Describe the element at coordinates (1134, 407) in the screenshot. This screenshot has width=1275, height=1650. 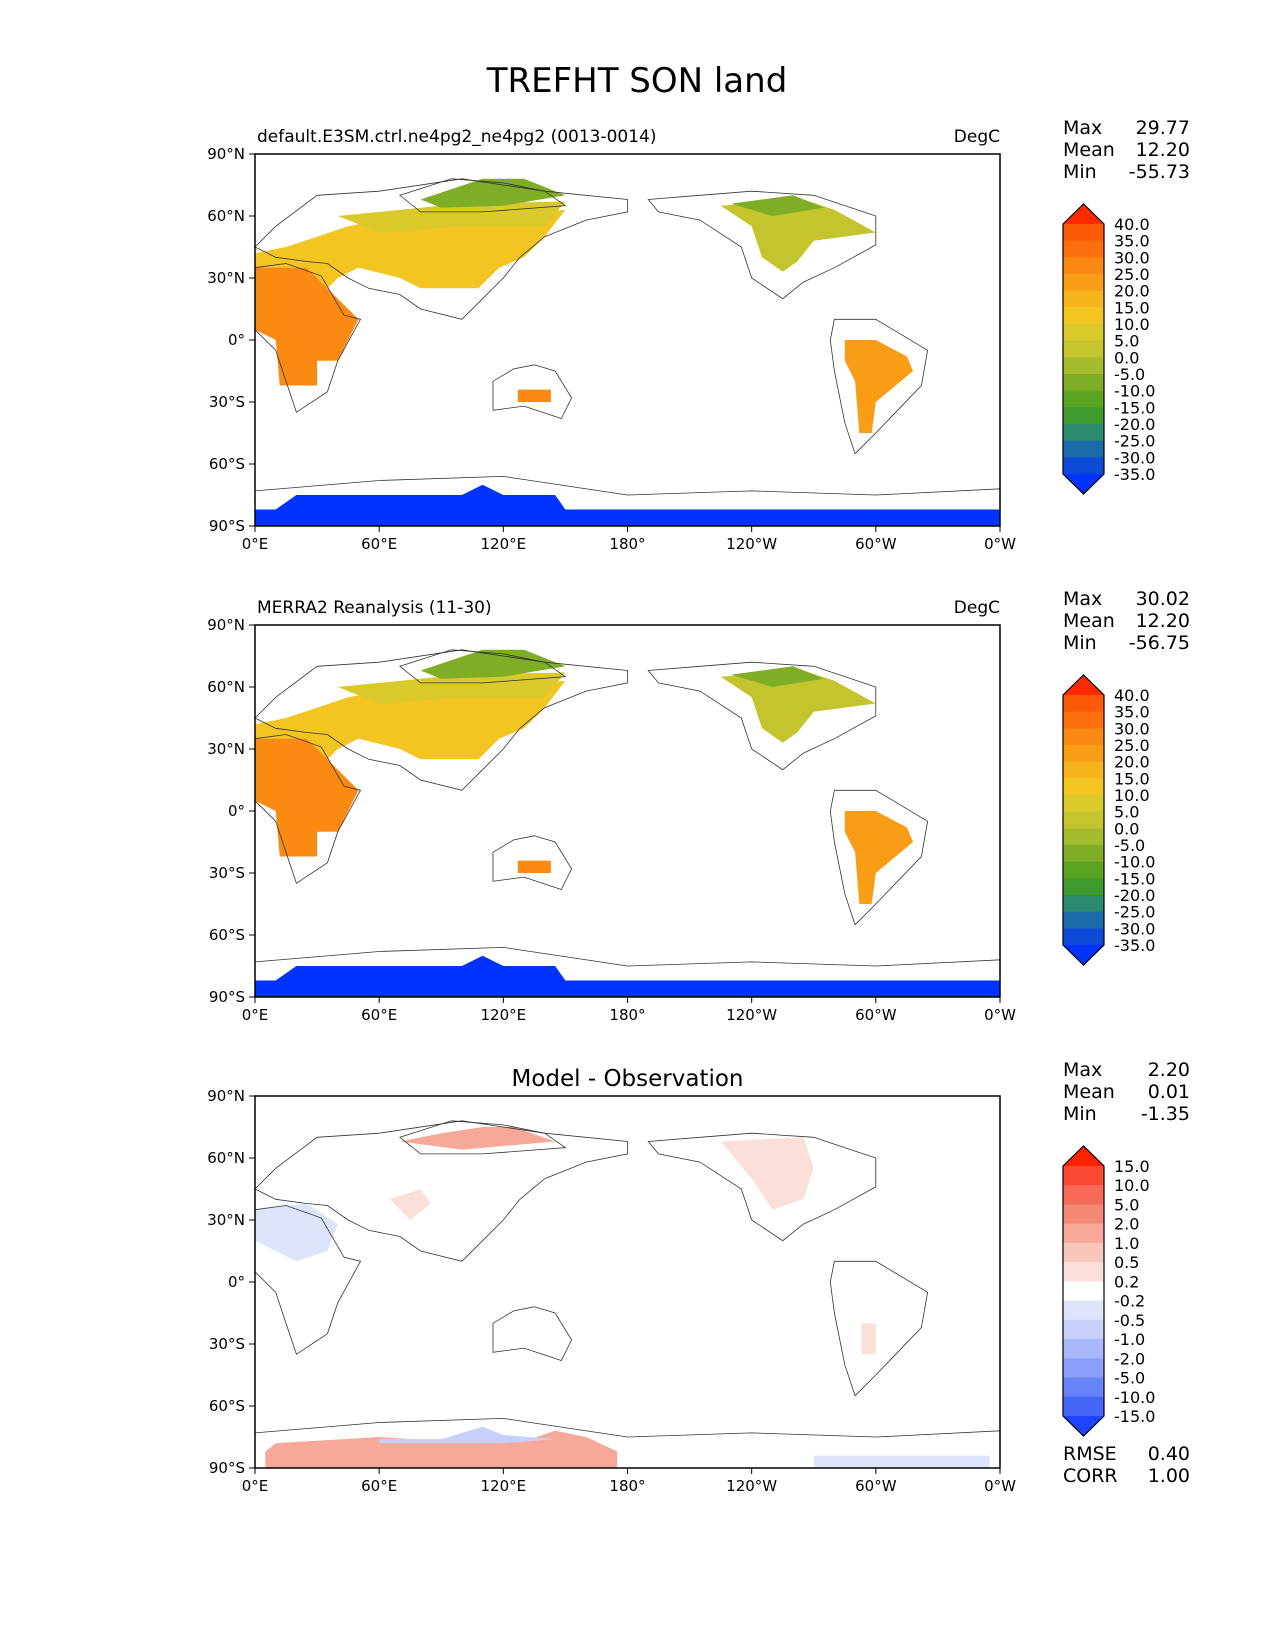
I see `colorbar-tick-label: -15.0` at that location.